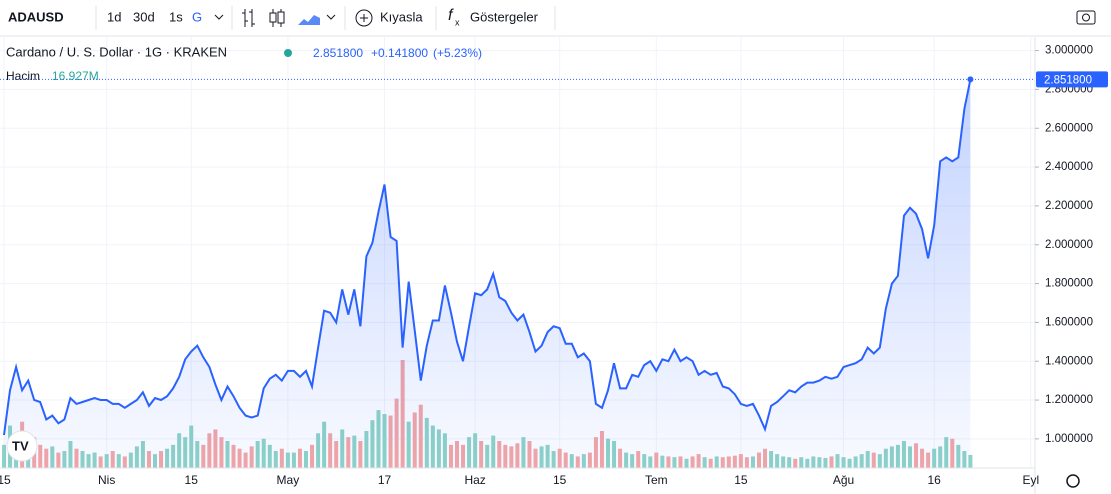 Image resolution: width=1111 pixels, height=494 pixels. What do you see at coordinates (970, 79) in the screenshot?
I see `last-point` at bounding box center [970, 79].